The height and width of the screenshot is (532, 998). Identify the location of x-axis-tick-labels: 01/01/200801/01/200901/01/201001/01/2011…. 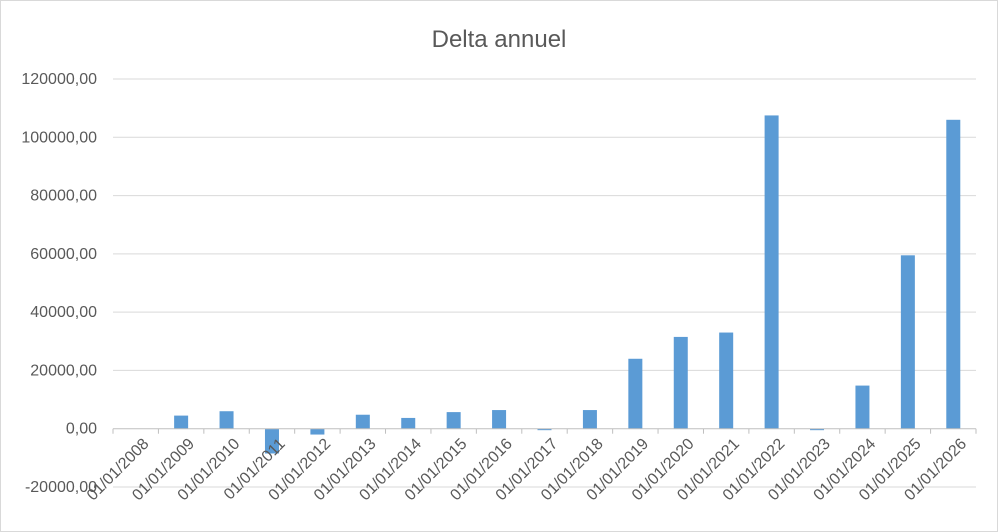
(527, 469).